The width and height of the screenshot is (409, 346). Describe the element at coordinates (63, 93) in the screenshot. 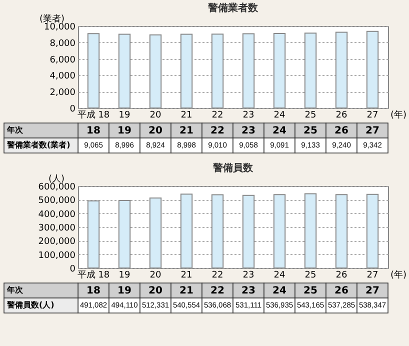

I see `y-tick-label: 2,000` at that location.